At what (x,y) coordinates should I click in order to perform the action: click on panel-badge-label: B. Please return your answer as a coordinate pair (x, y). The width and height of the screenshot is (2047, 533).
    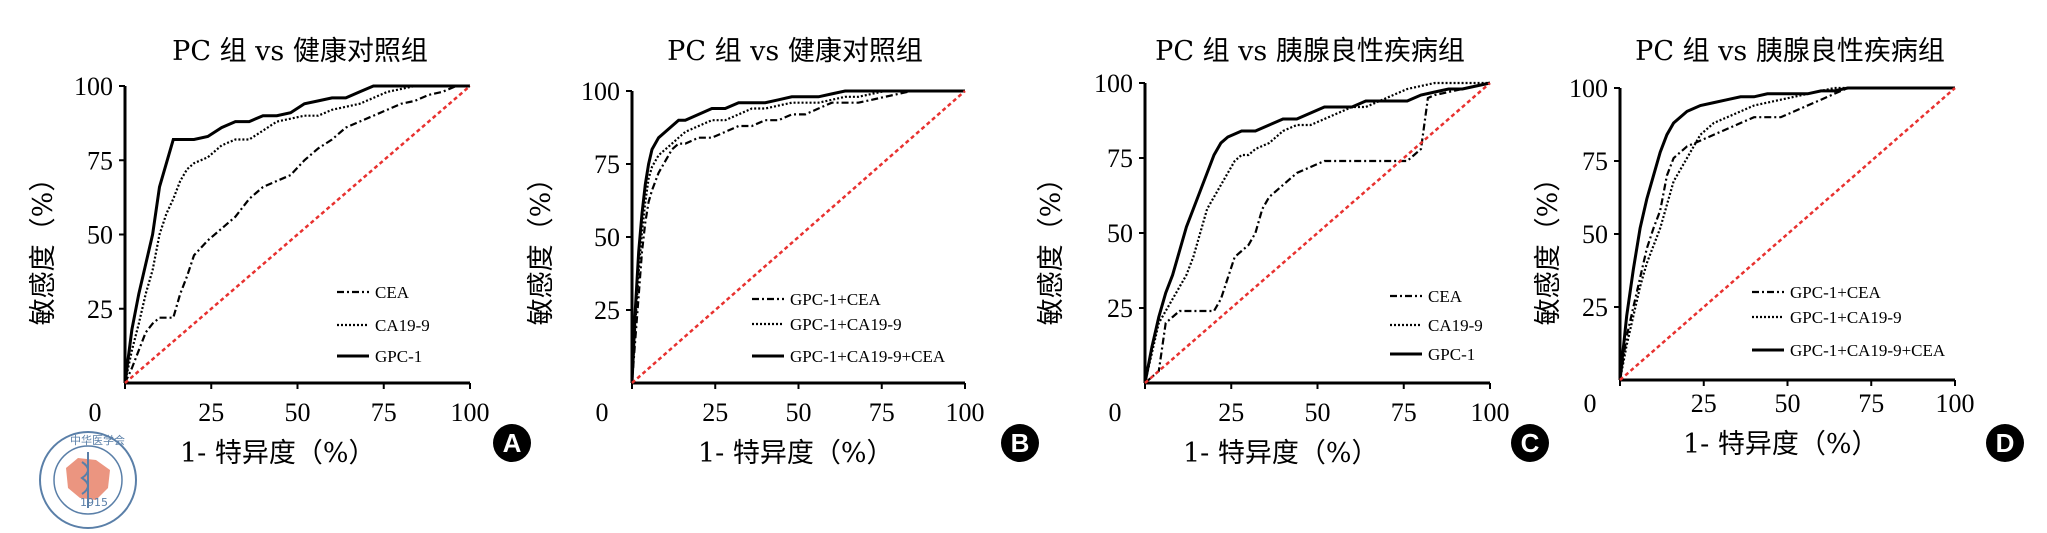
    Looking at the image, I should click on (1020, 443).